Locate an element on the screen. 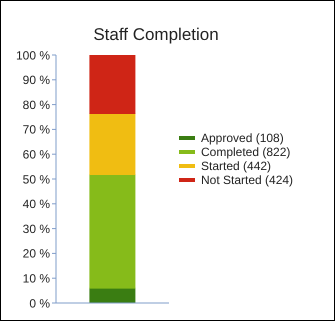 Image resolution: width=335 pixels, height=321 pixels. legend-label: Started (442) is located at coordinates (236, 166).